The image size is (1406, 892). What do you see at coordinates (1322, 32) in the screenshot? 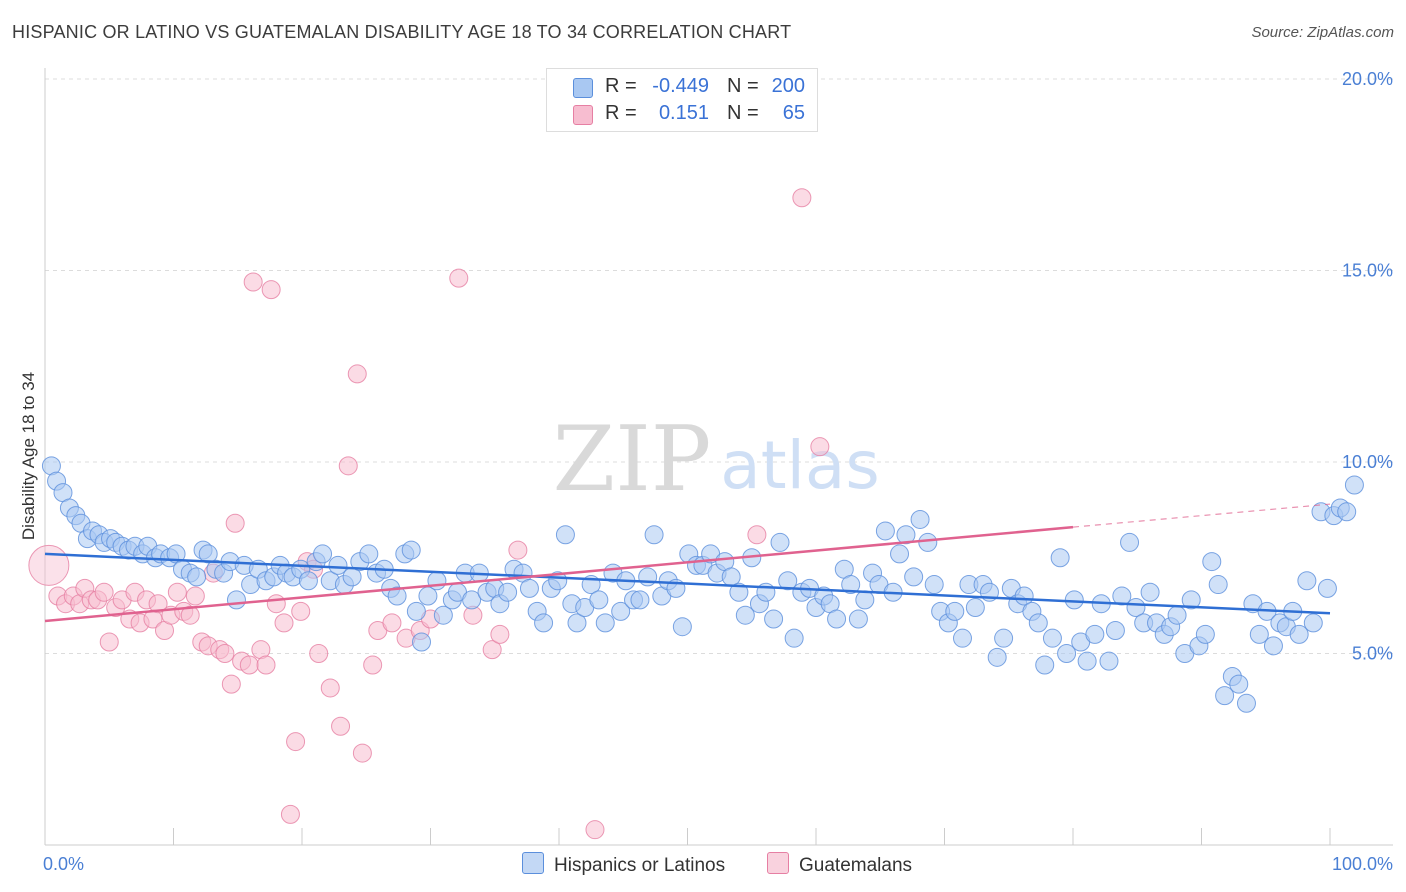
I see `source-label: Source: ZipAtlas.com` at bounding box center [1322, 32].